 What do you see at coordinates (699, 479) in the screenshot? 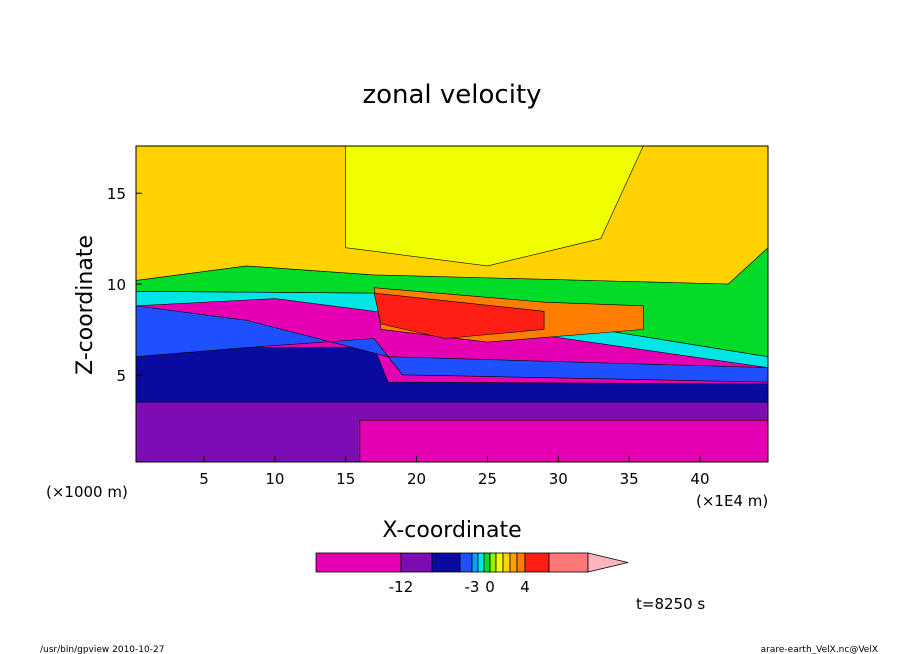
I see `x-tick-label: 40` at bounding box center [699, 479].